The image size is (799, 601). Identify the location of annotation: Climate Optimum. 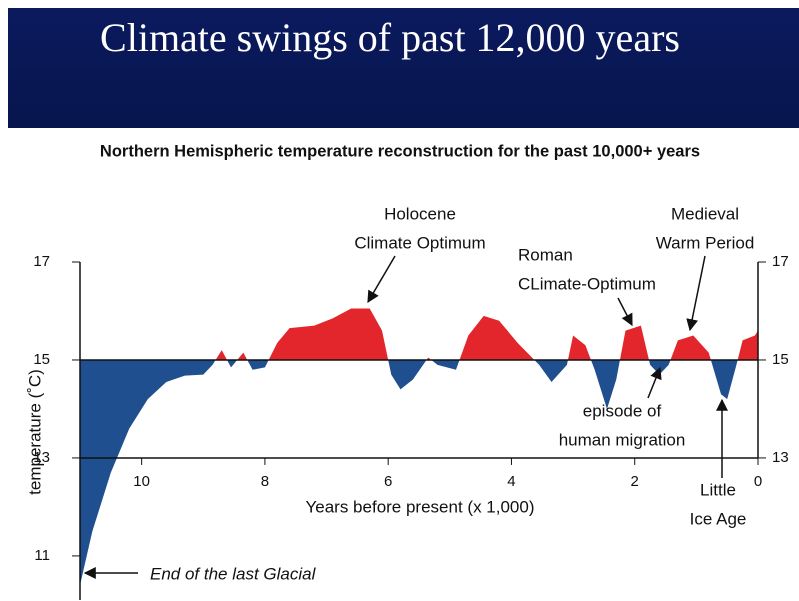
(419, 242).